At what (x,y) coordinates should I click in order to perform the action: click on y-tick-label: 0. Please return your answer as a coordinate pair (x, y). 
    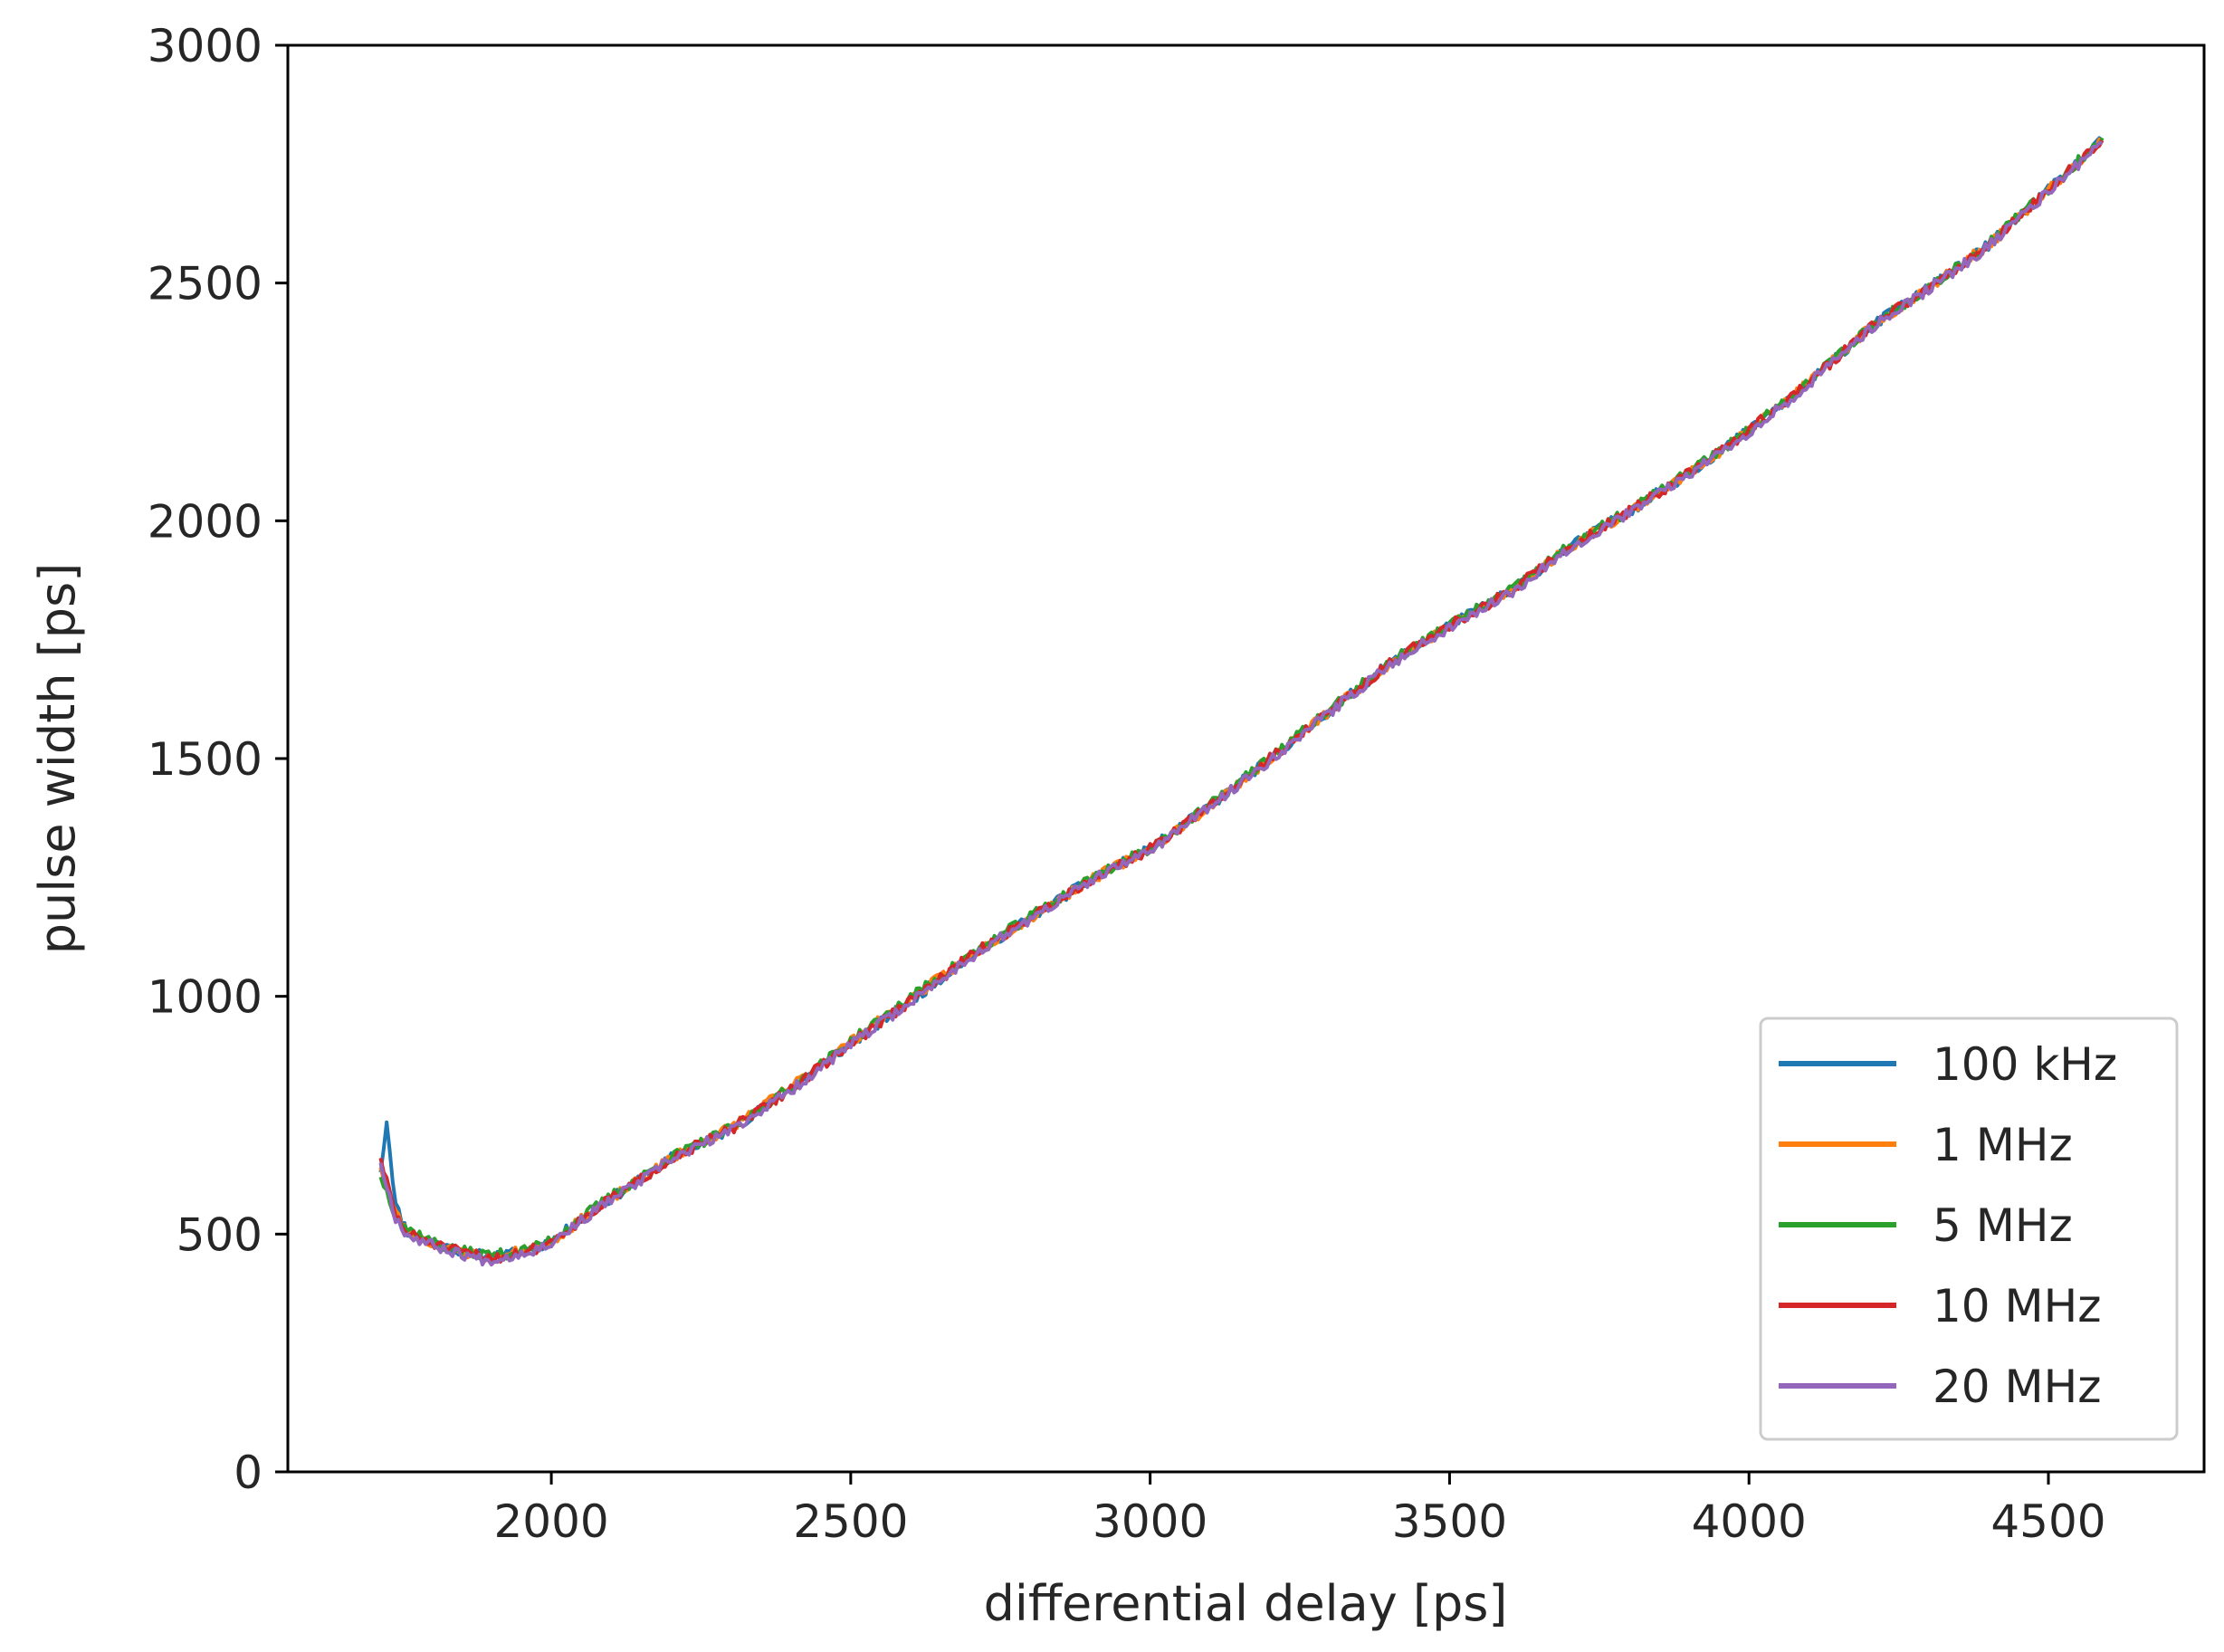
    Looking at the image, I should click on (248, 1473).